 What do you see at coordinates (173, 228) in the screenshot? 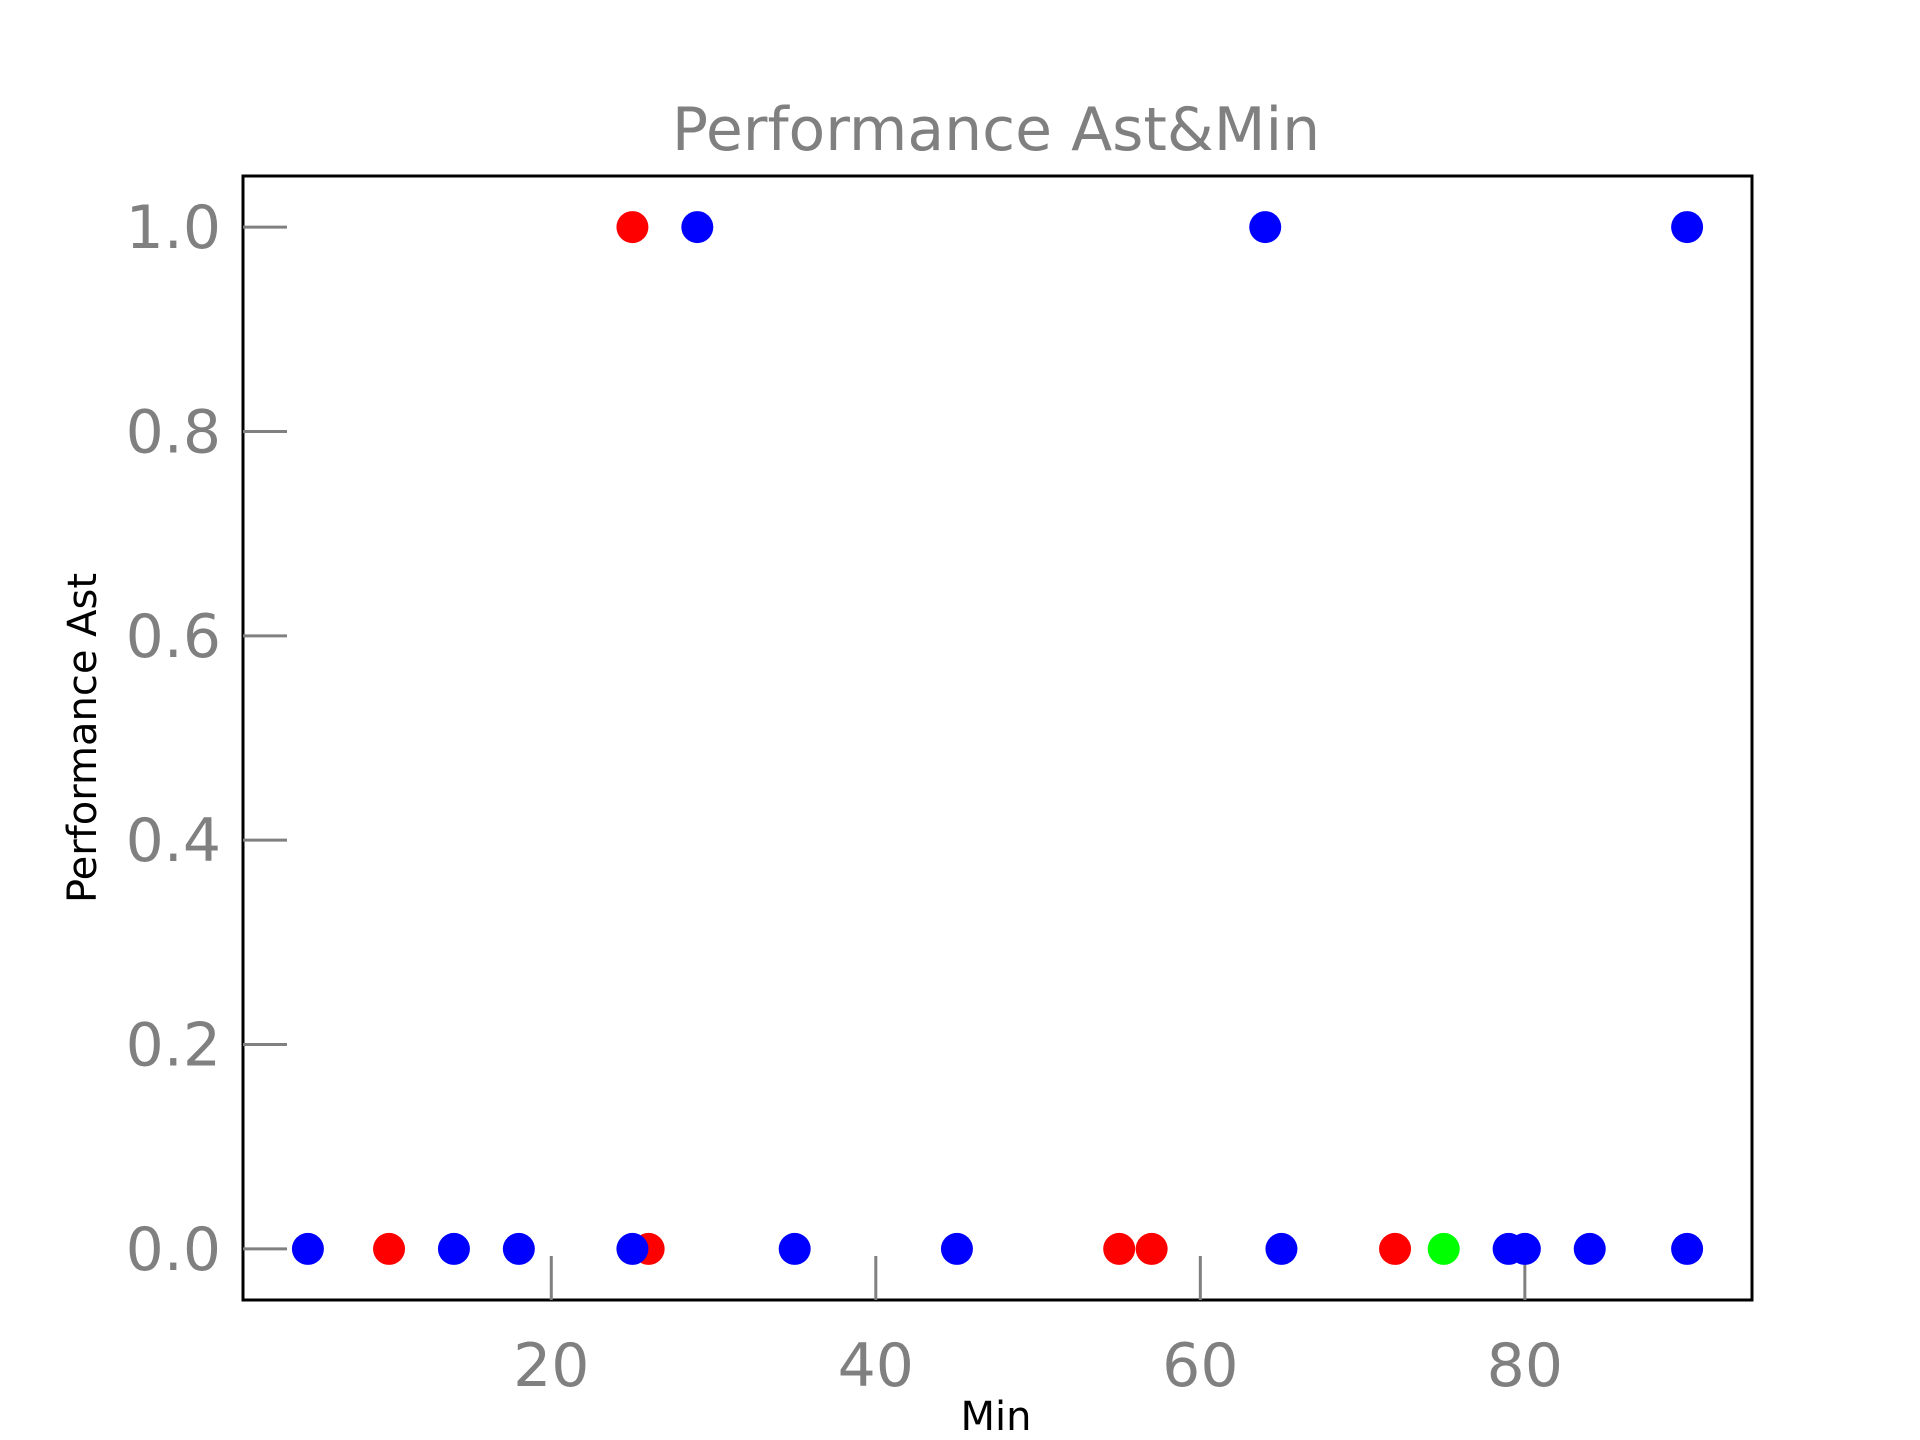
I see `y-tick-label: 1.0` at bounding box center [173, 228].